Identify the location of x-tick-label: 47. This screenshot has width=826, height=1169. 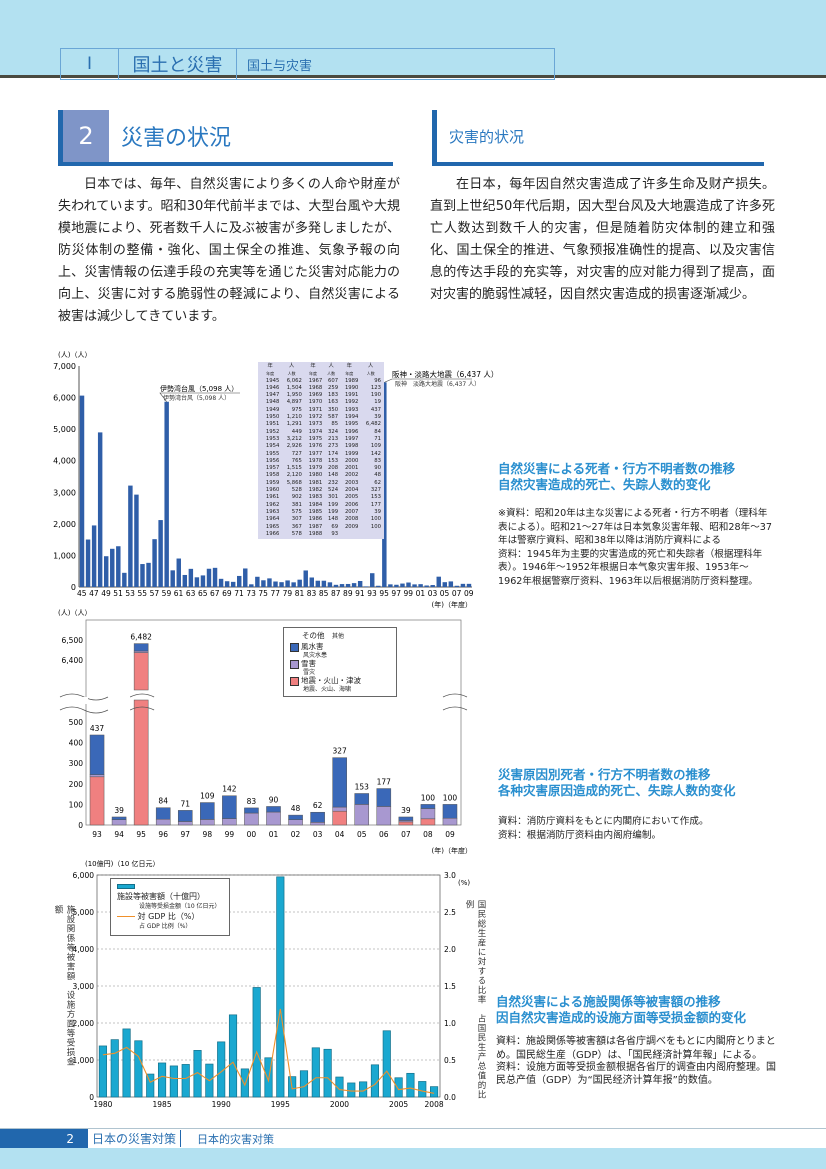
(94, 593).